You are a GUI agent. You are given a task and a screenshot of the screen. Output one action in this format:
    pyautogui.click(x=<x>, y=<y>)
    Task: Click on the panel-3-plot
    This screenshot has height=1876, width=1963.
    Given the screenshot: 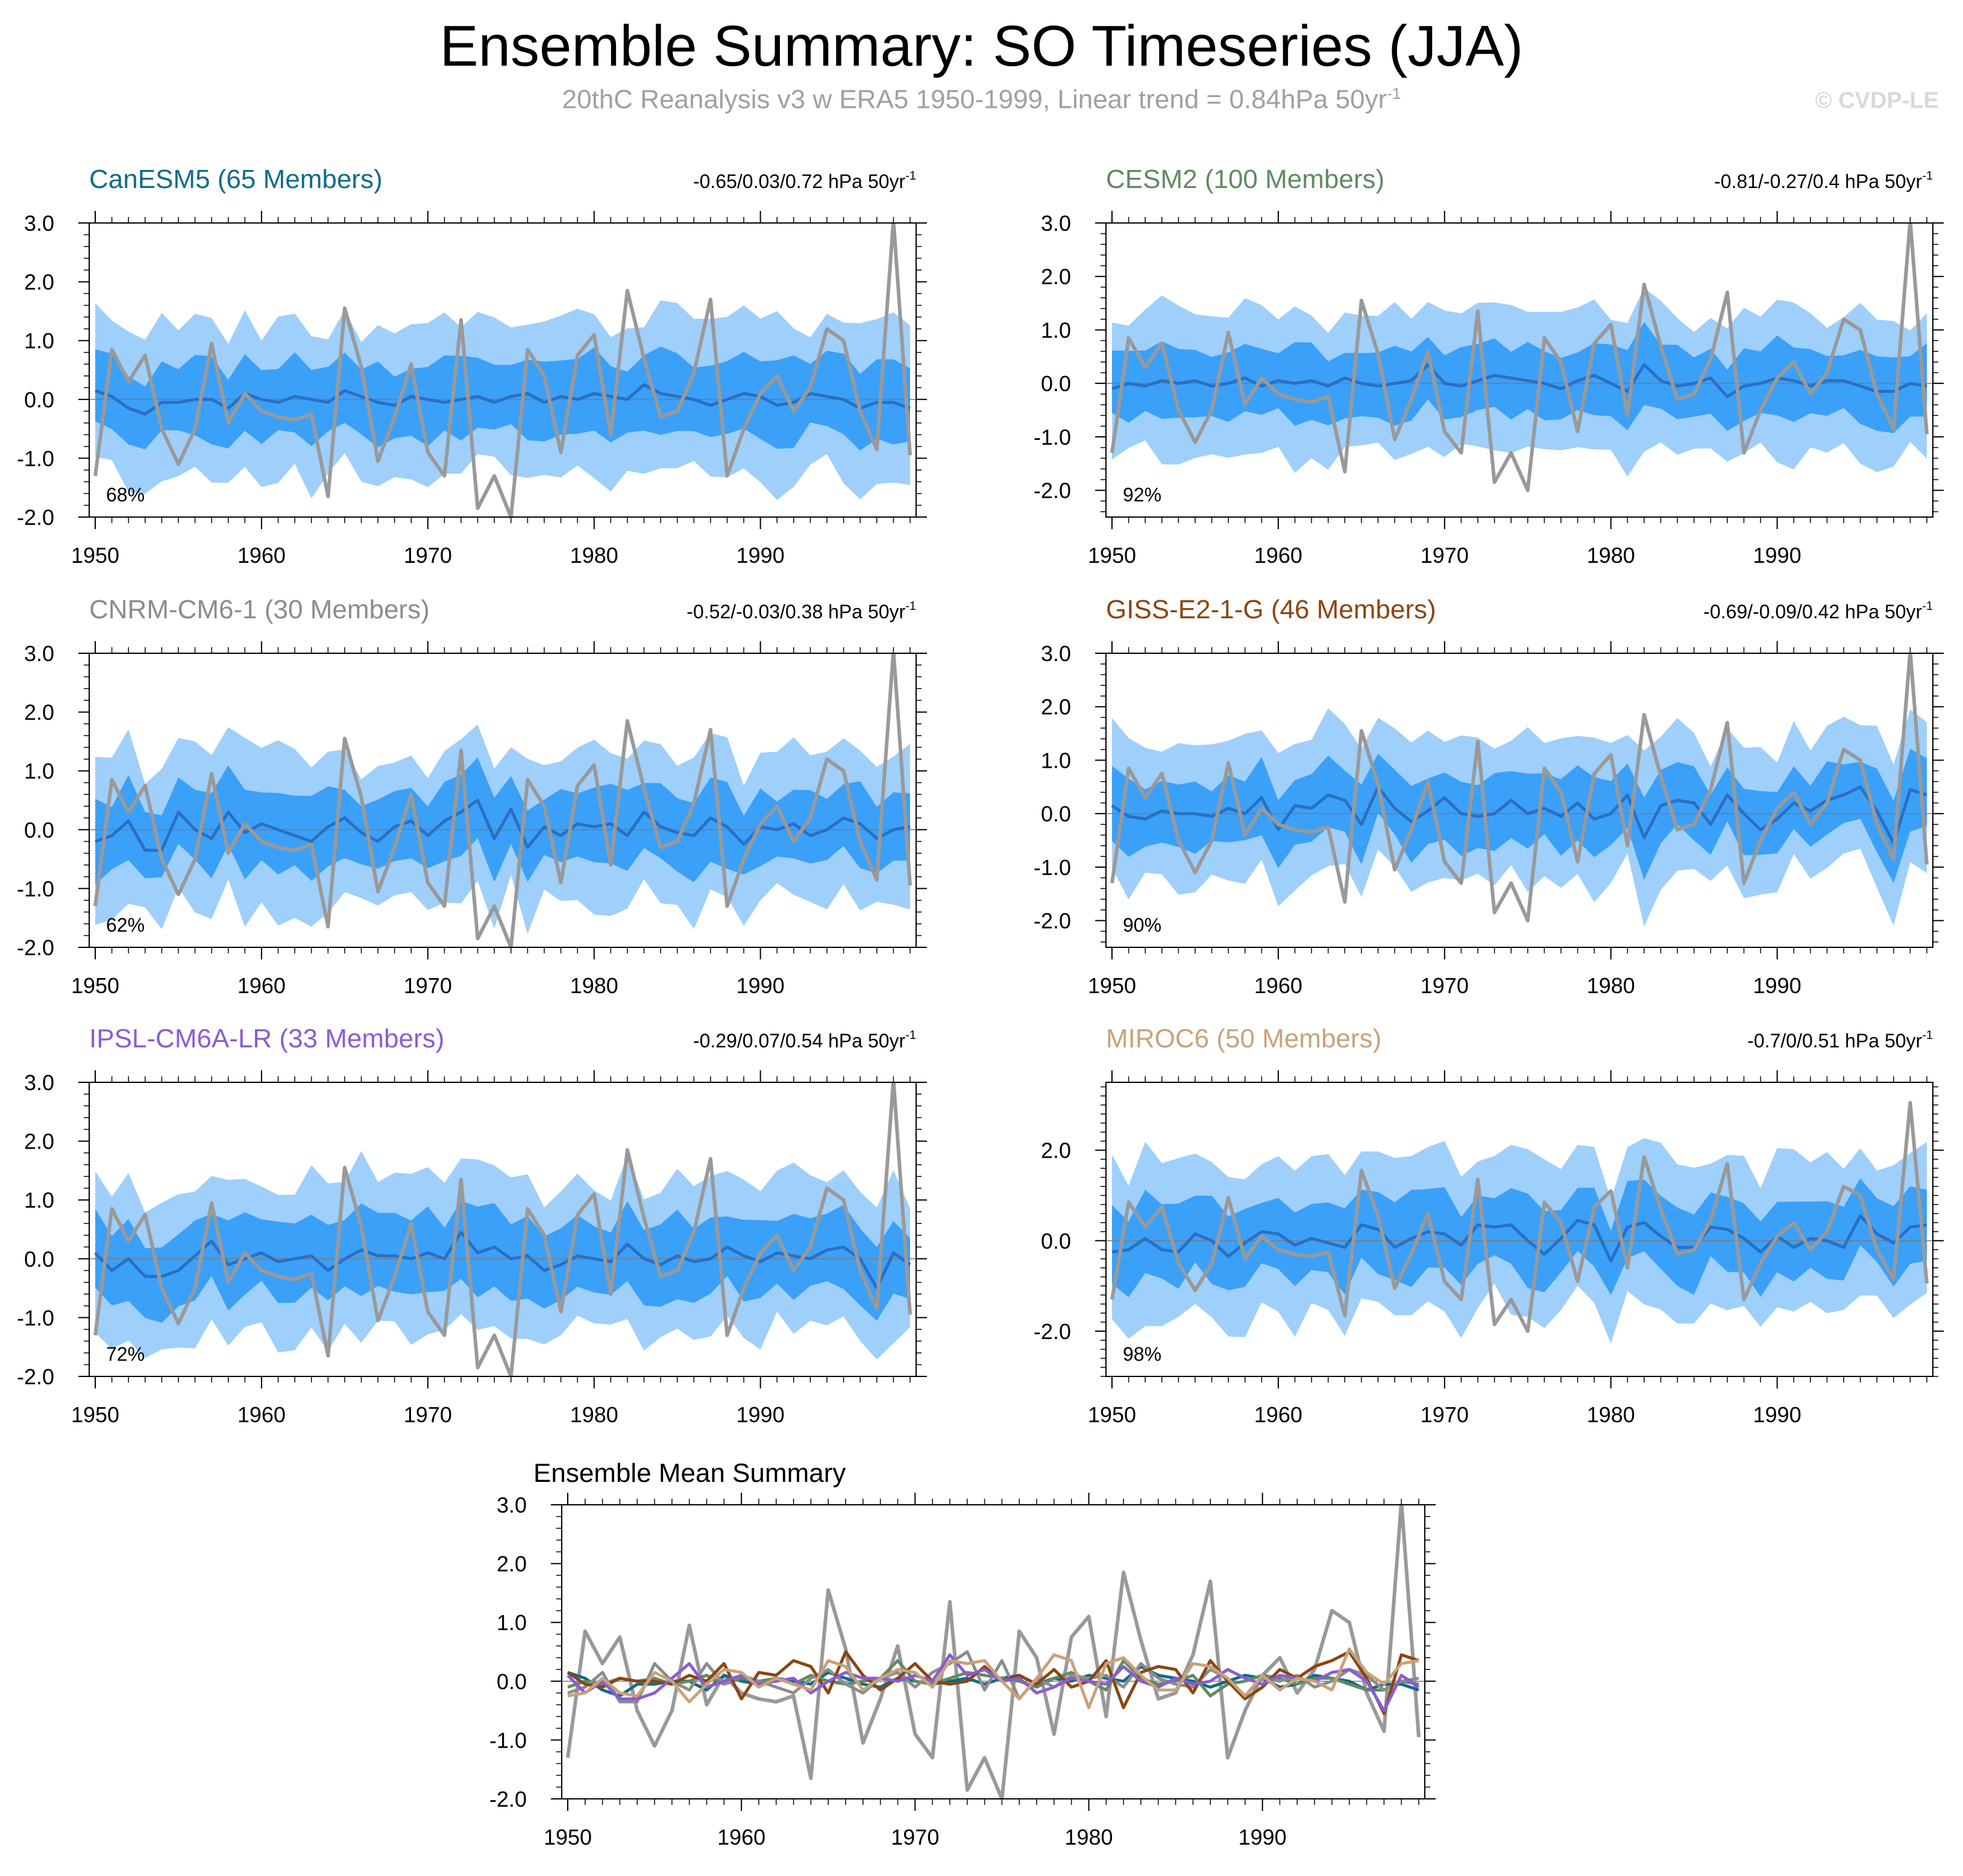 What is the action you would take?
    pyautogui.click(x=1519, y=790)
    